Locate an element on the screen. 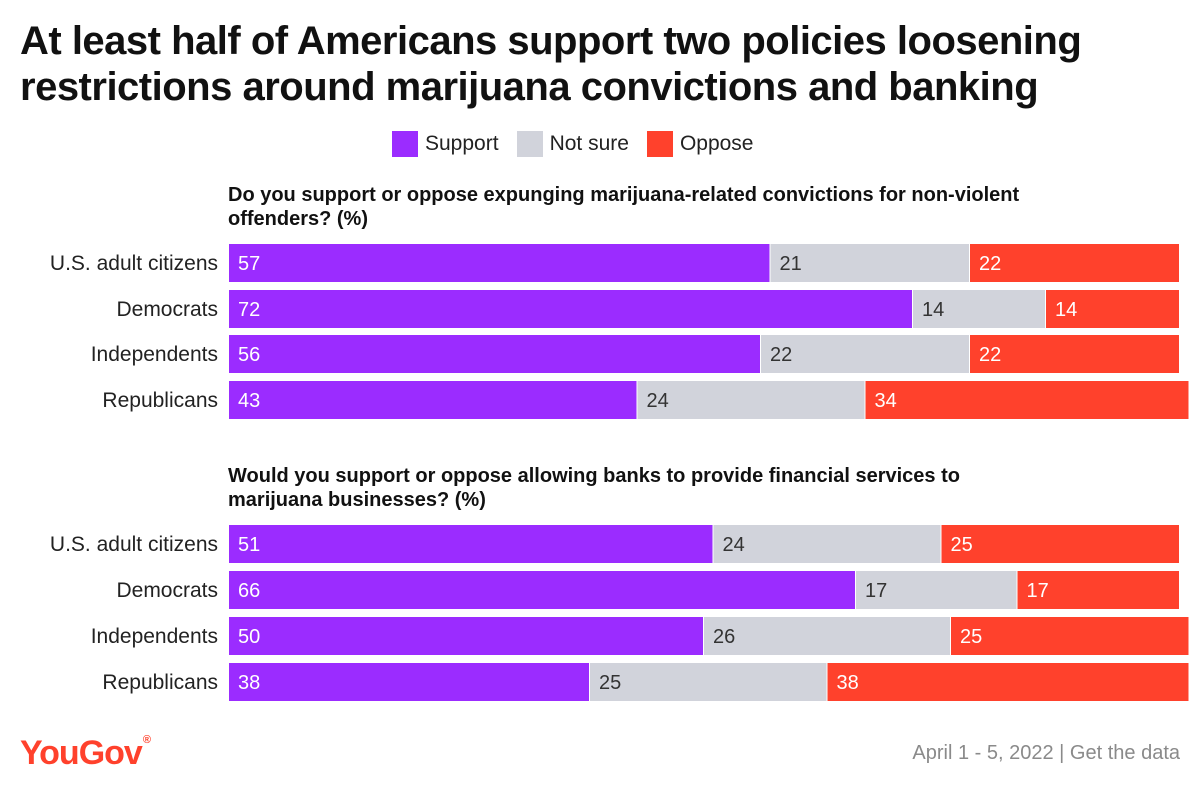 This screenshot has height=792, width=1200. data-label-support-independents: 56 is located at coordinates (249, 355).